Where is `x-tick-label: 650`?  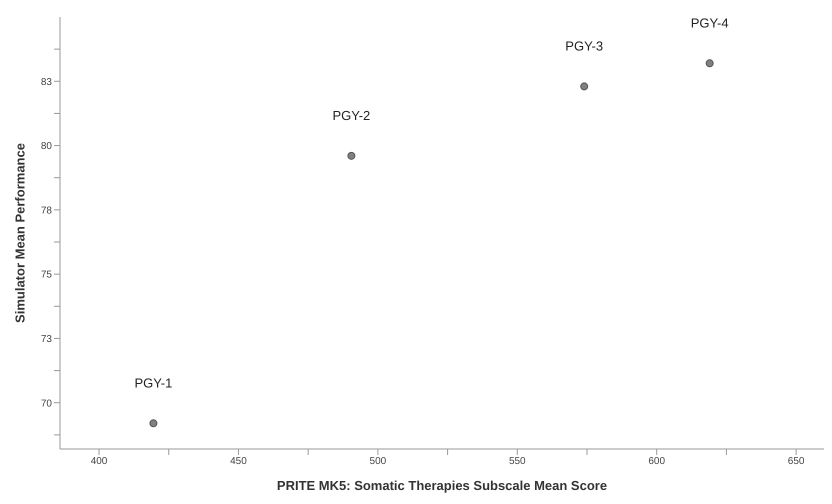
x-tick-label: 650 is located at coordinates (796, 462).